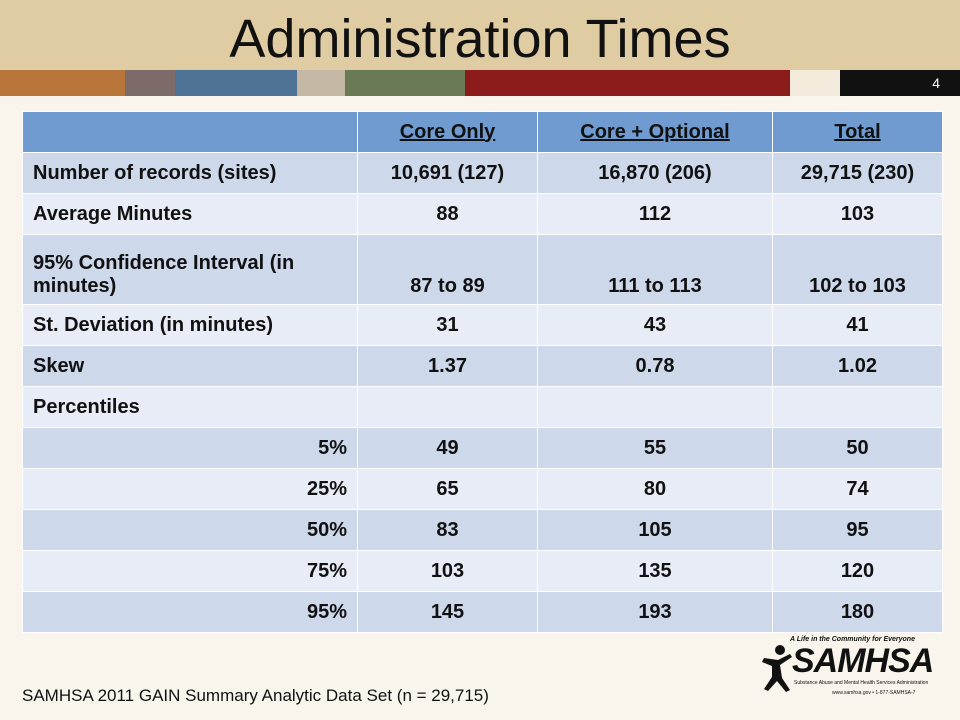  Describe the element at coordinates (655, 325) in the screenshot. I see `cell-core-optional: 43` at that location.